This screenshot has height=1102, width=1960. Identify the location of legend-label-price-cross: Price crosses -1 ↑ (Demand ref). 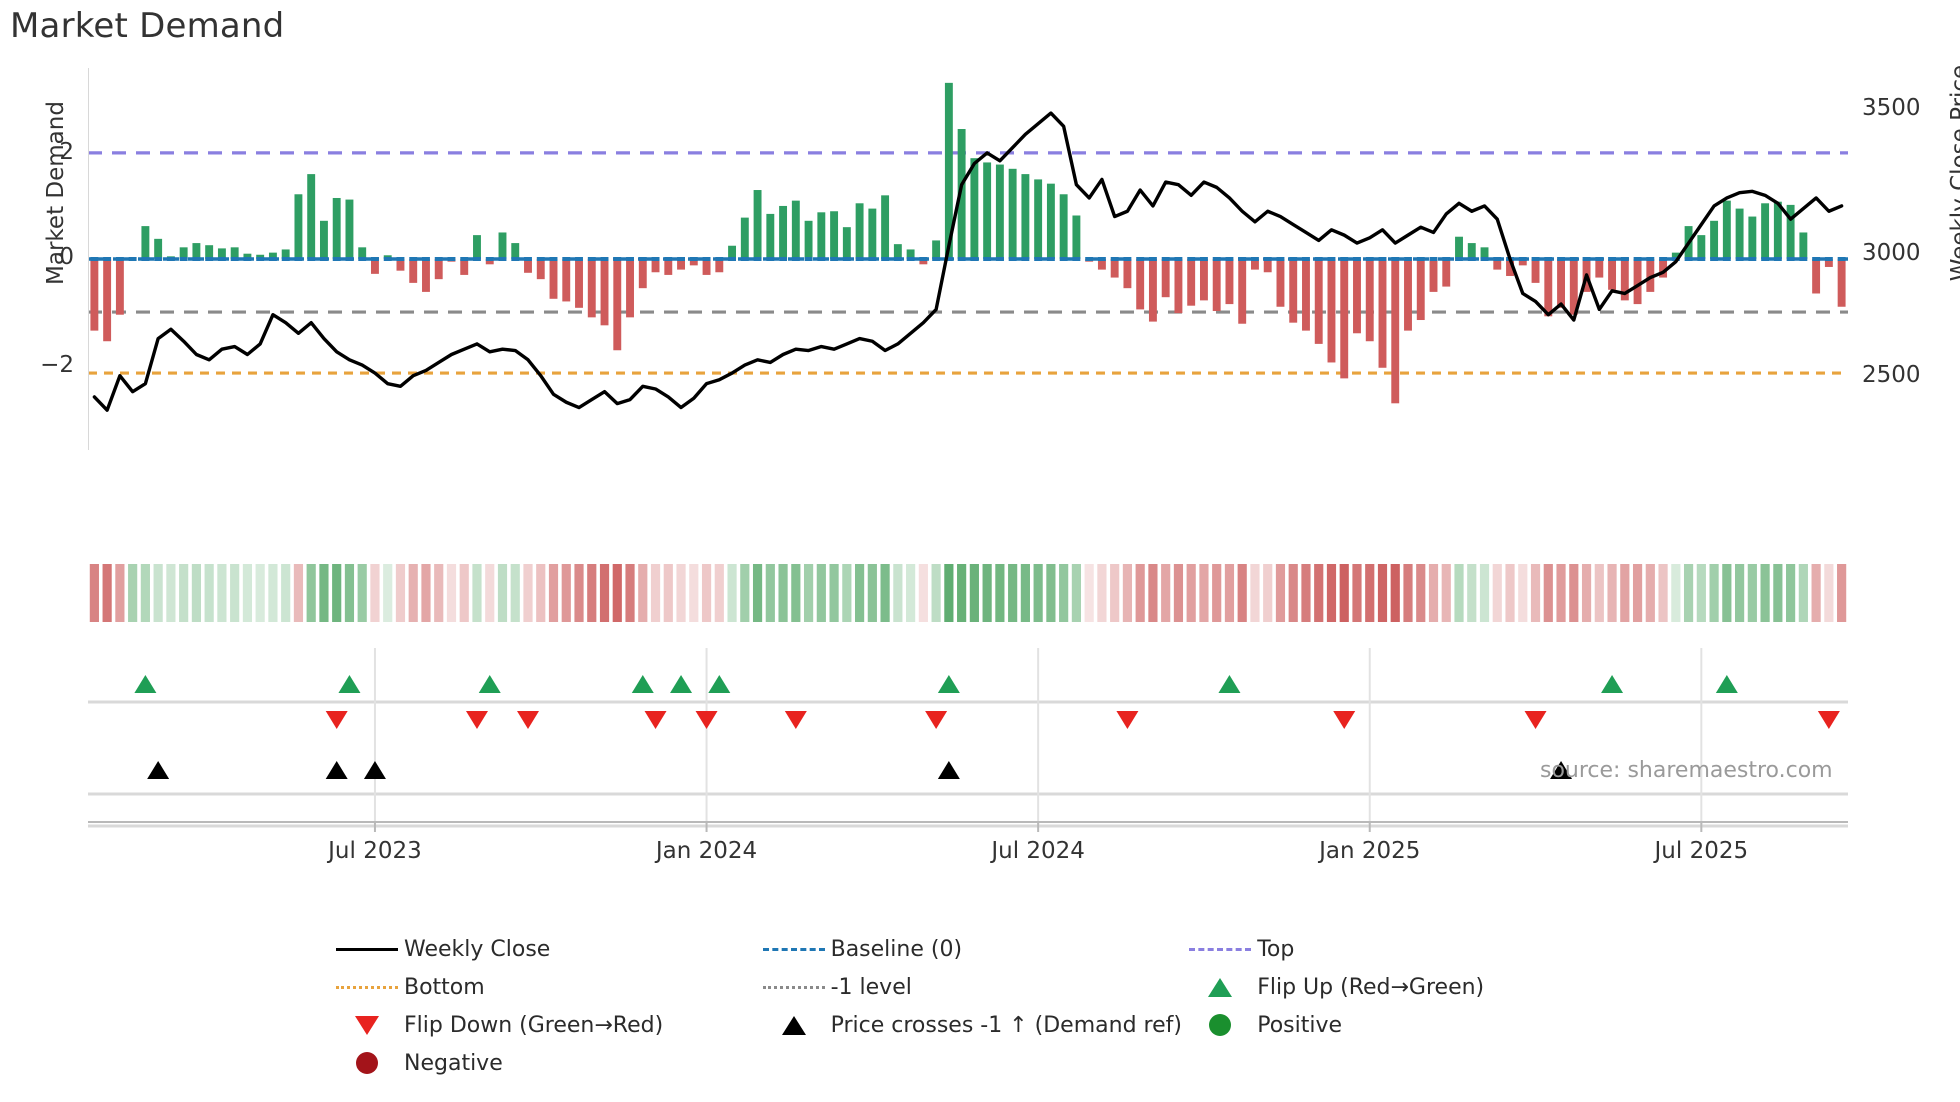
(1006, 1025).